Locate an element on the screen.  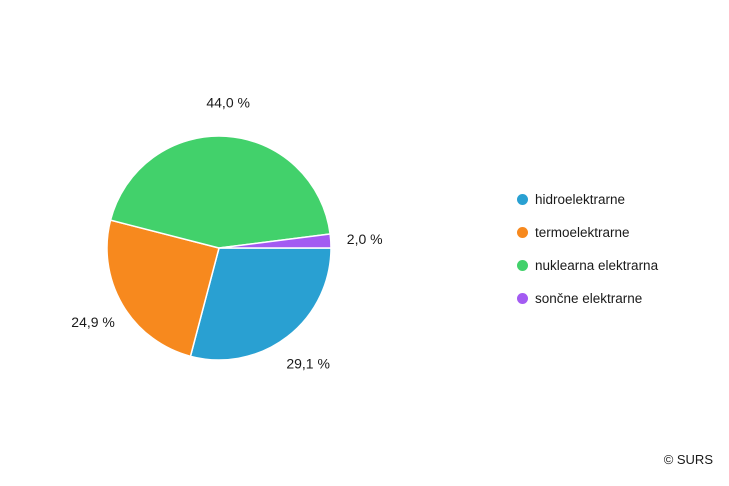
legend-label-nuklearna-elektrarna: nuklearna elektrarna is located at coordinates (597, 265).